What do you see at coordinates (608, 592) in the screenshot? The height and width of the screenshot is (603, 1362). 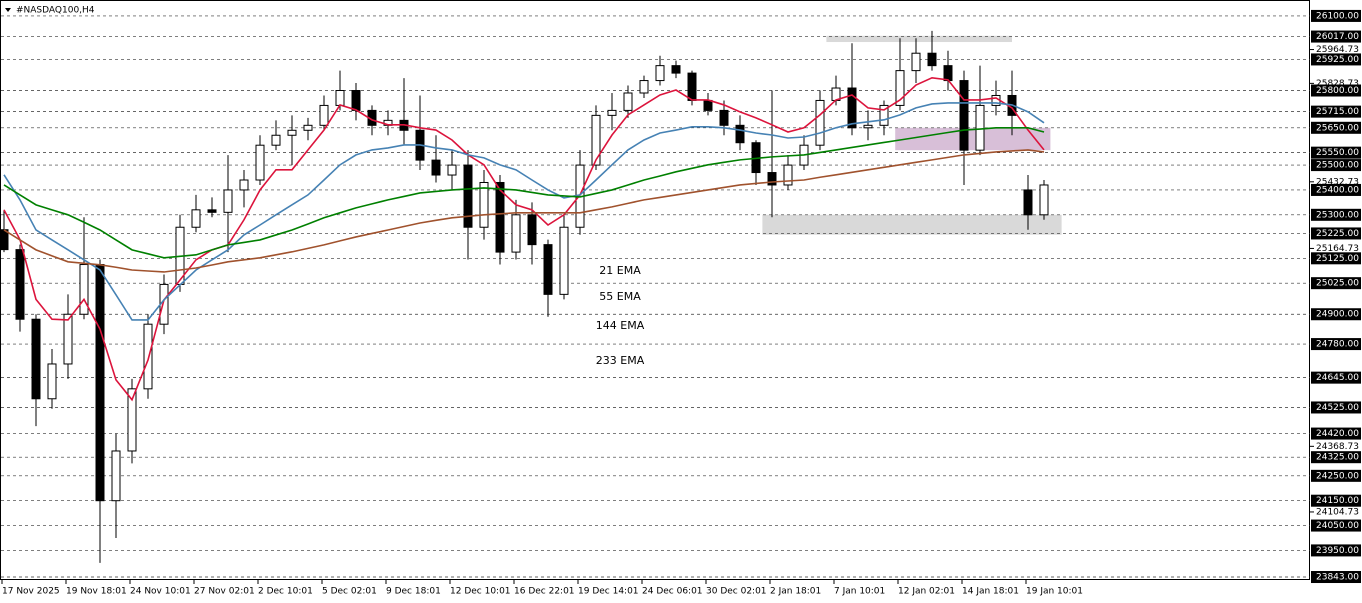 I see `x-tick-label: 19 Dec 14:01` at bounding box center [608, 592].